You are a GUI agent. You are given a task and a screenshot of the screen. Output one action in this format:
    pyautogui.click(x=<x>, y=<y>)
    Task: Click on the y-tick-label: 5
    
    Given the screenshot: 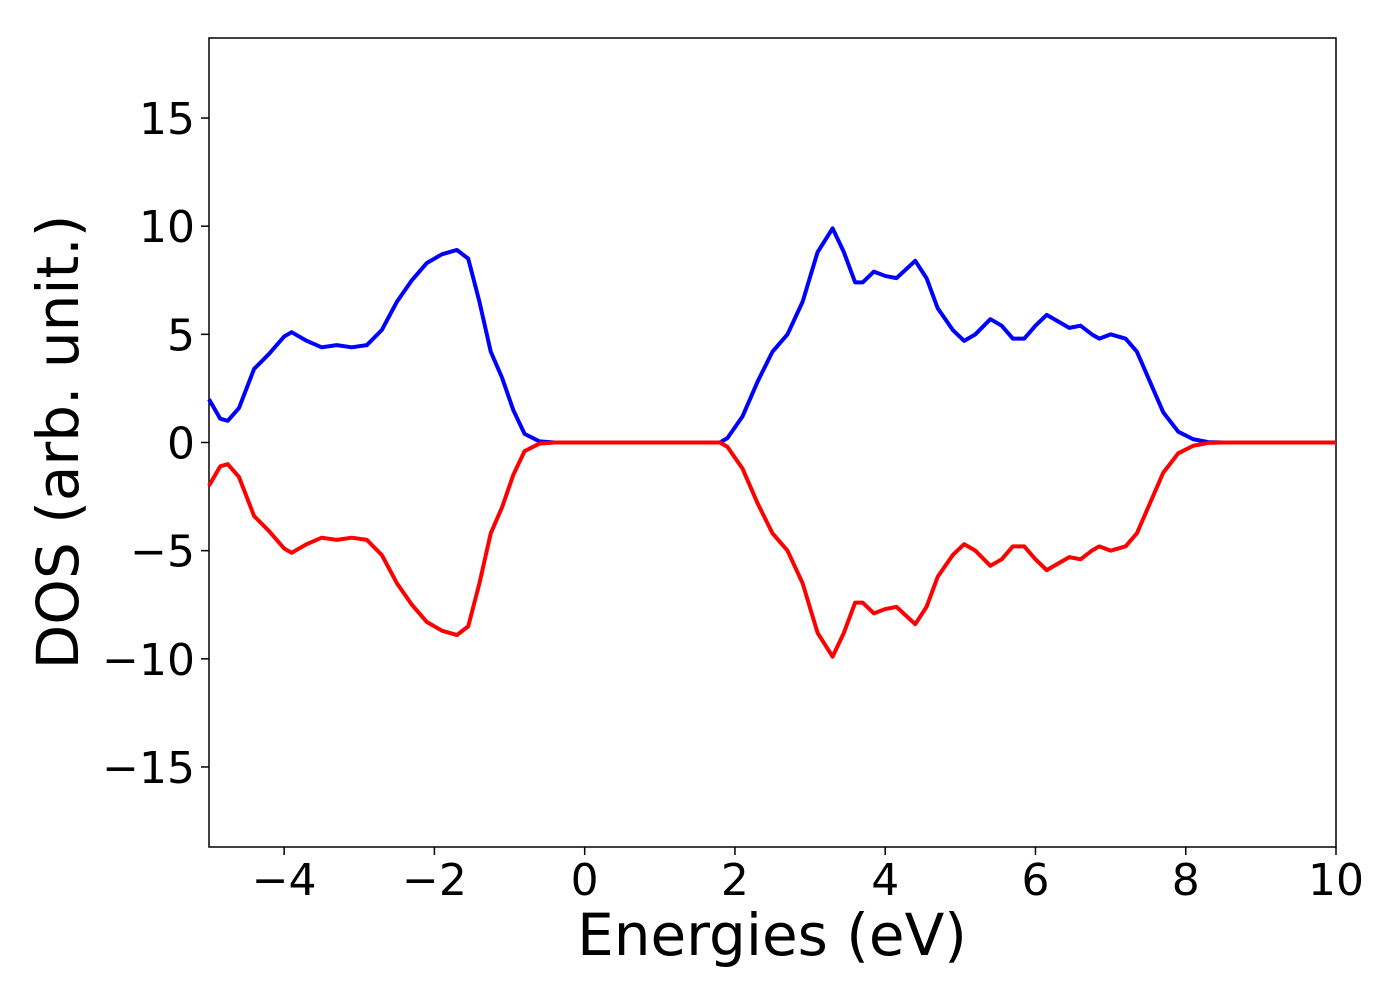 What is the action you would take?
    pyautogui.click(x=181, y=335)
    